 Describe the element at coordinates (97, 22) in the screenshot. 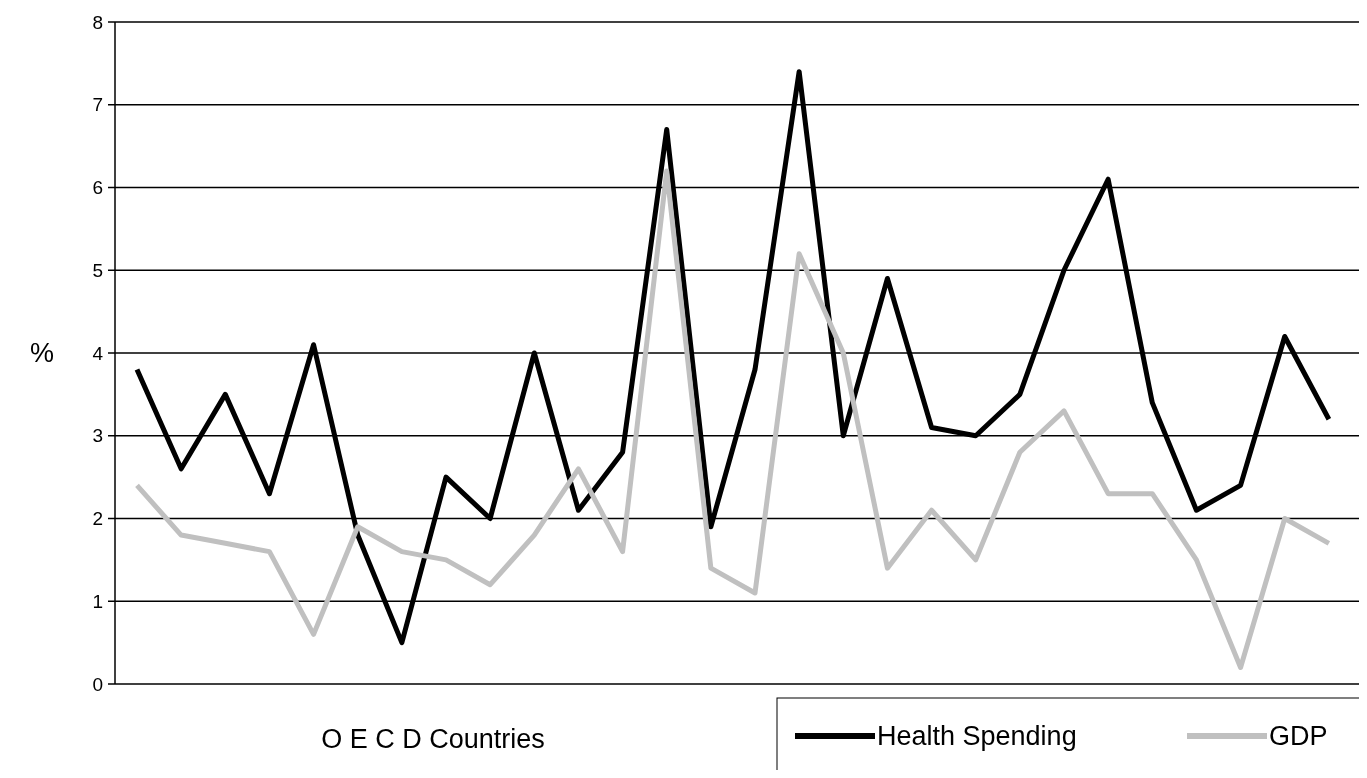

I see `y-tick-label: 8` at that location.